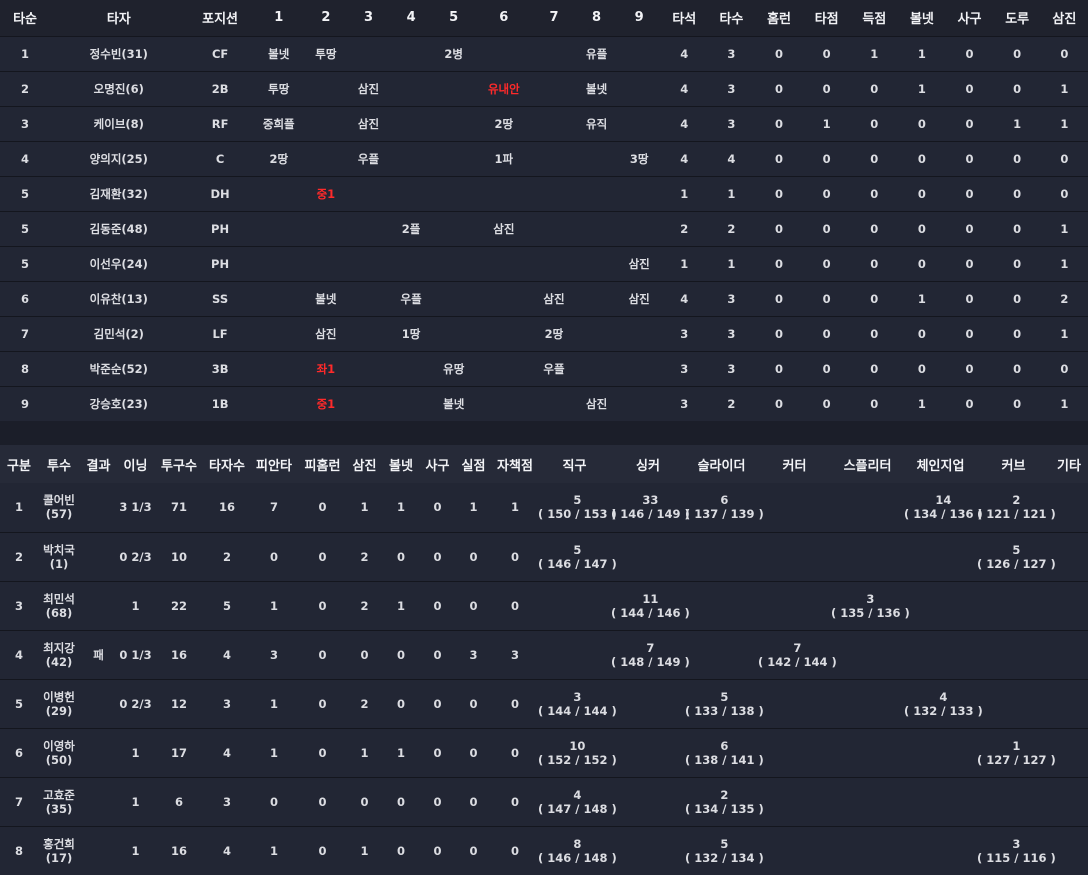  Describe the element at coordinates (59, 710) in the screenshot. I see `pitcher-number: (29)` at that location.